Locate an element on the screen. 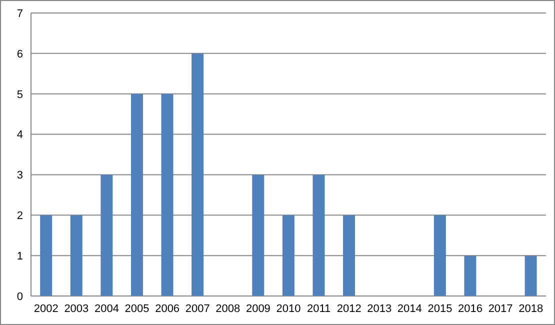 This screenshot has height=325, width=555. x-tick-label: 2016 is located at coordinates (470, 308).